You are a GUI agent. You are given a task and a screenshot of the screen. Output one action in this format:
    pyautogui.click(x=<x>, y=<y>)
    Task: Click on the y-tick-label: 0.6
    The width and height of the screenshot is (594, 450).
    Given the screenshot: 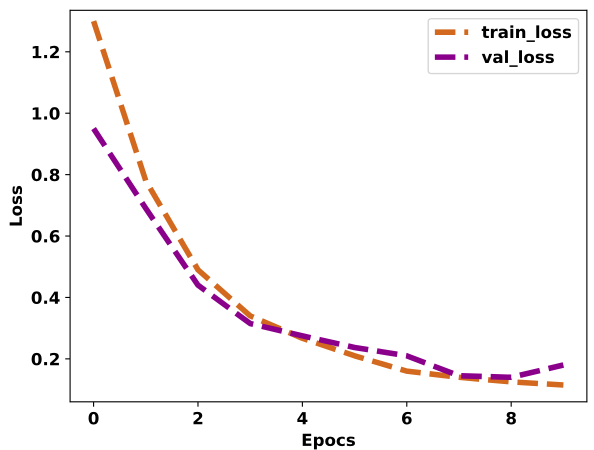 What is the action you would take?
    pyautogui.click(x=46, y=236)
    